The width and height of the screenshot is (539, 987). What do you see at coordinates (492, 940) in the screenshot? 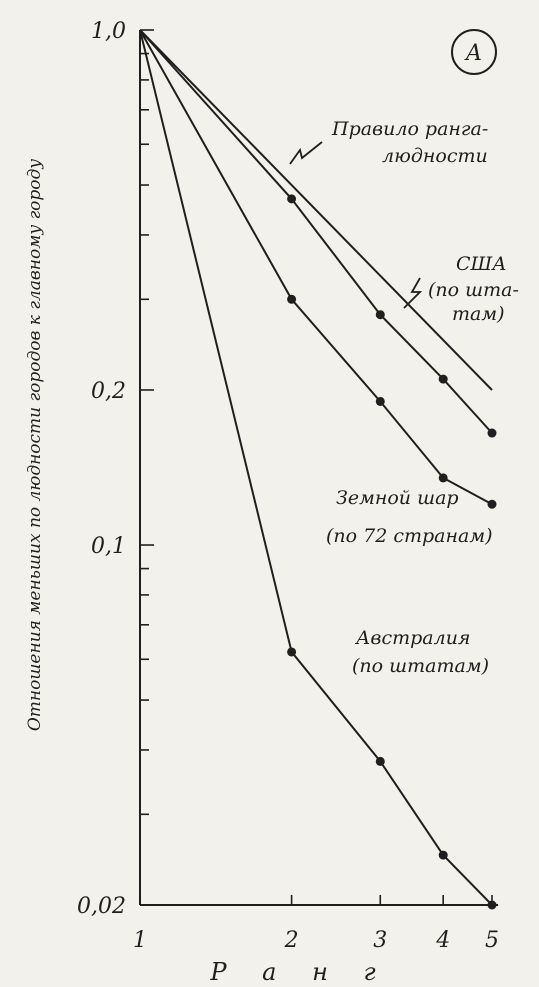
I see `x-tick-label: 5` at bounding box center [492, 940].